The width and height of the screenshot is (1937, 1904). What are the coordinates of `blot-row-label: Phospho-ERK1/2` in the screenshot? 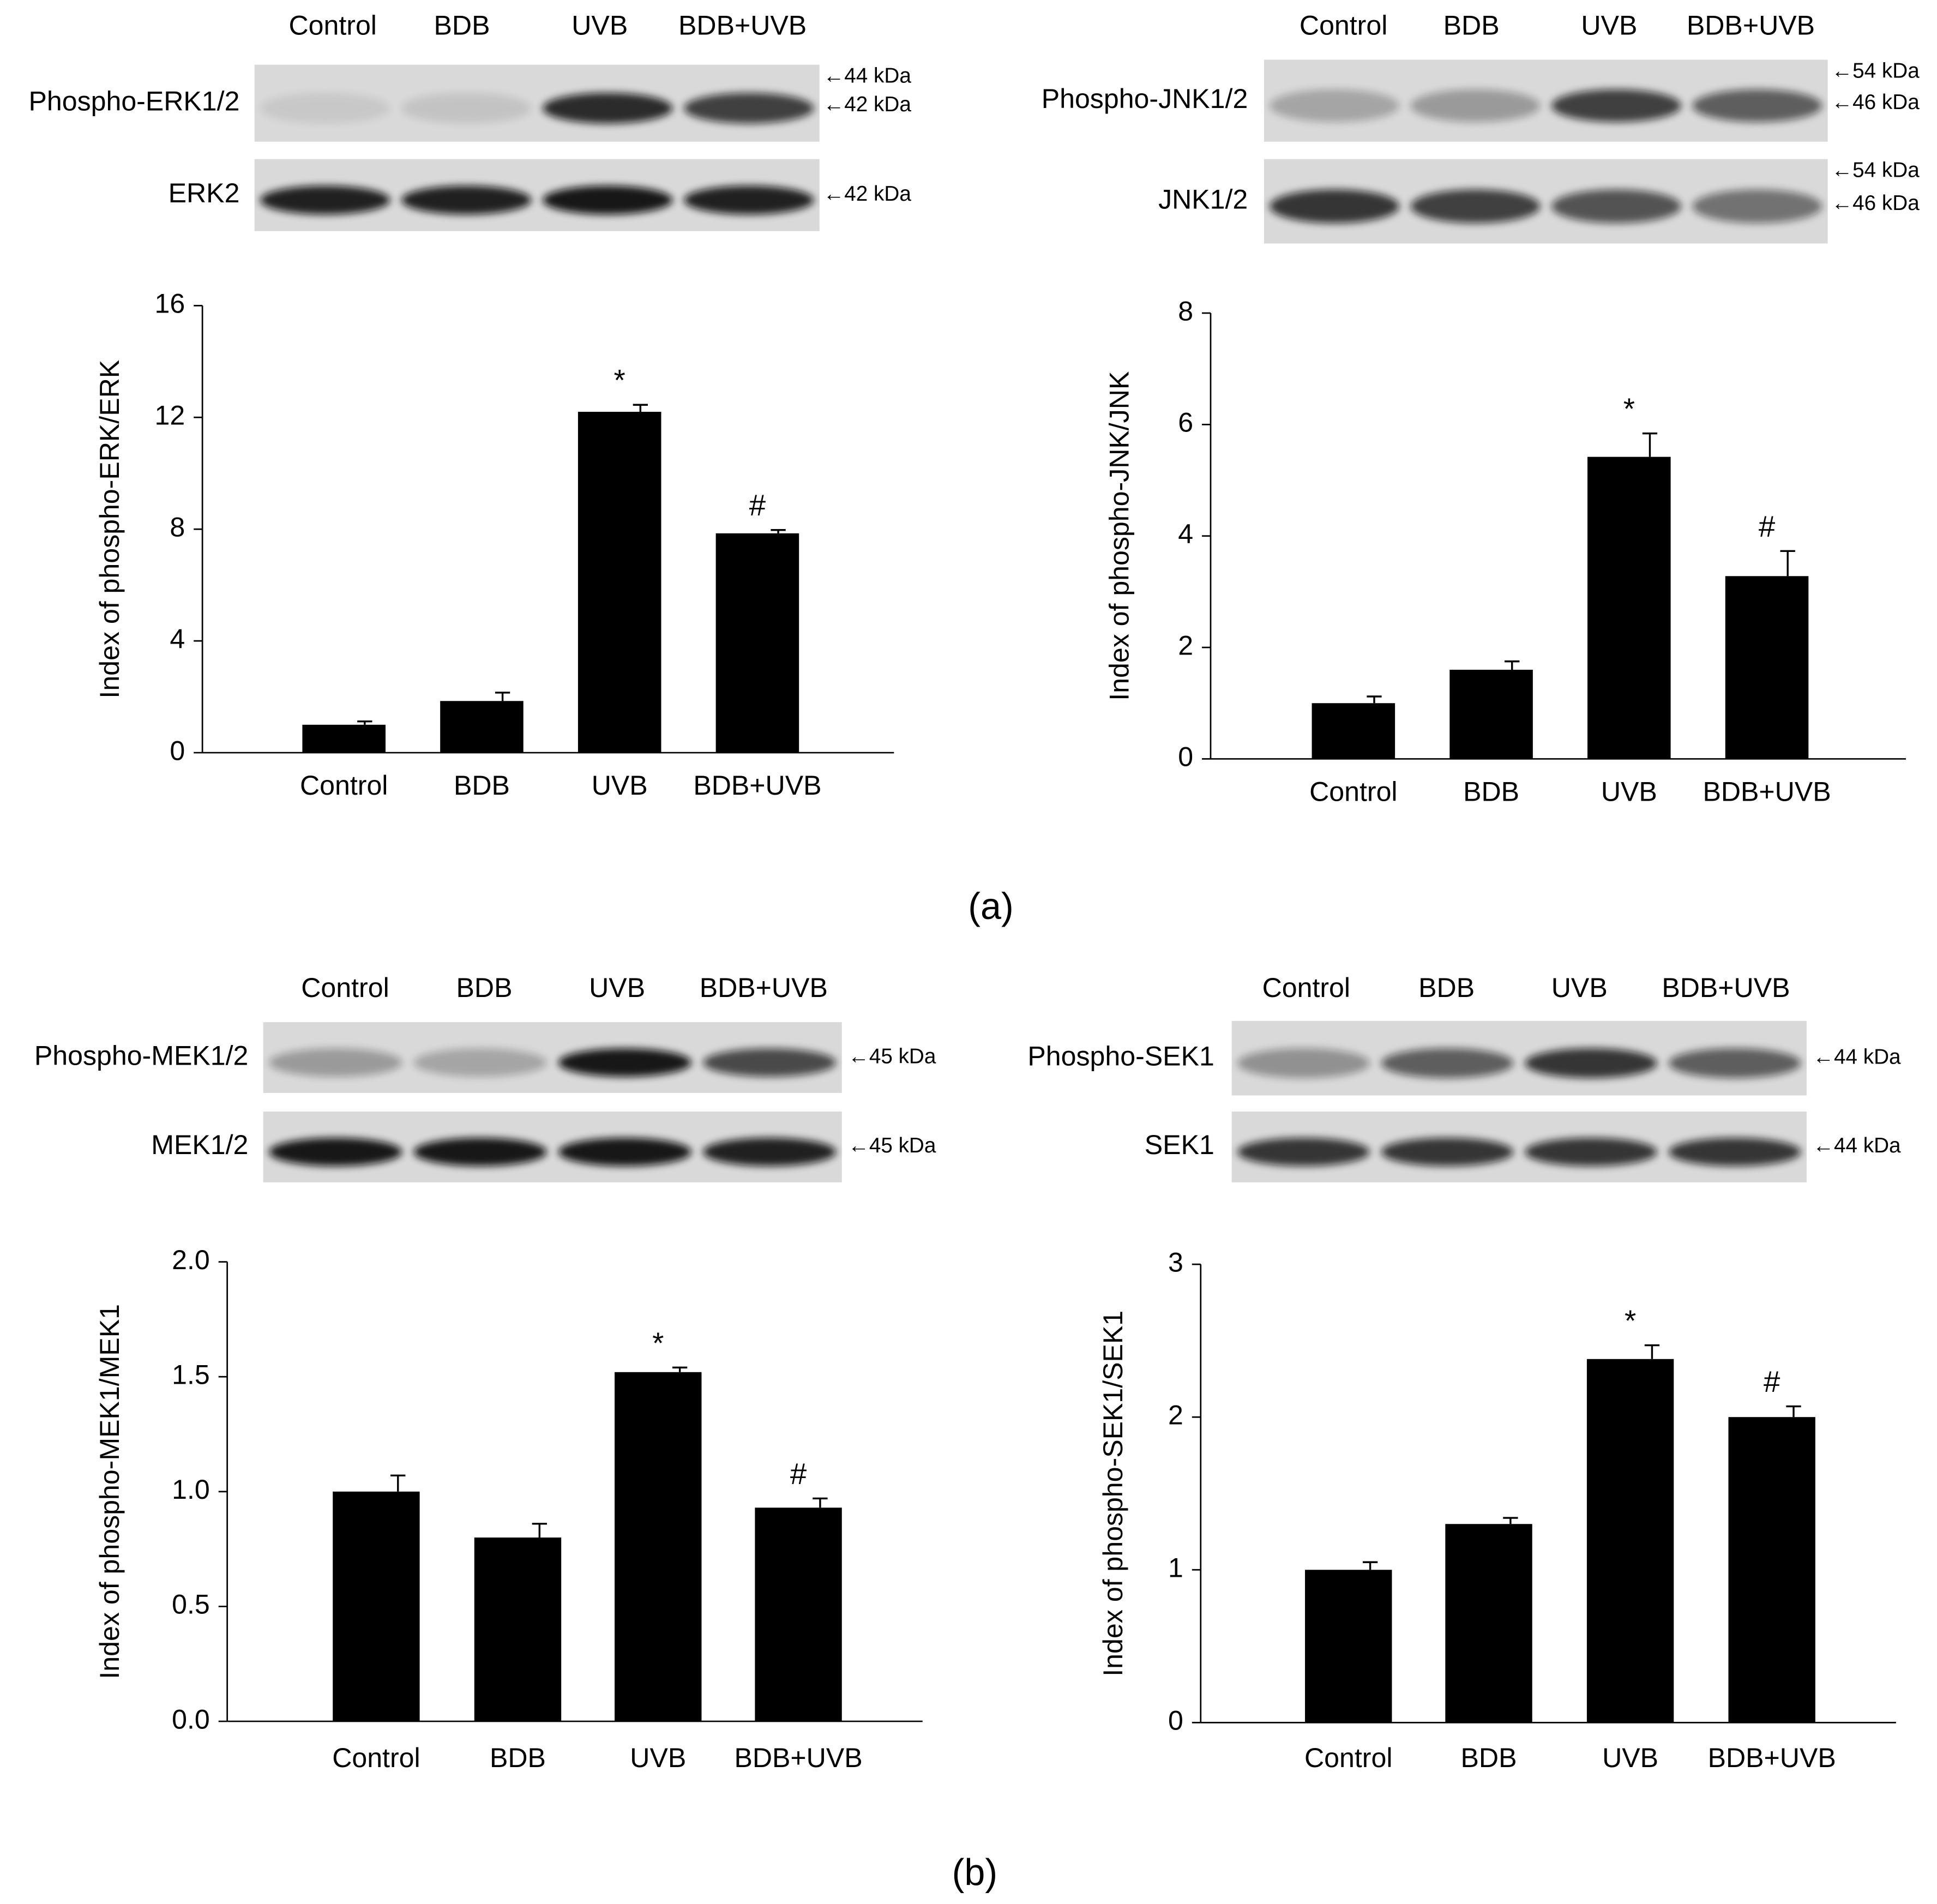 It's located at (133, 101).